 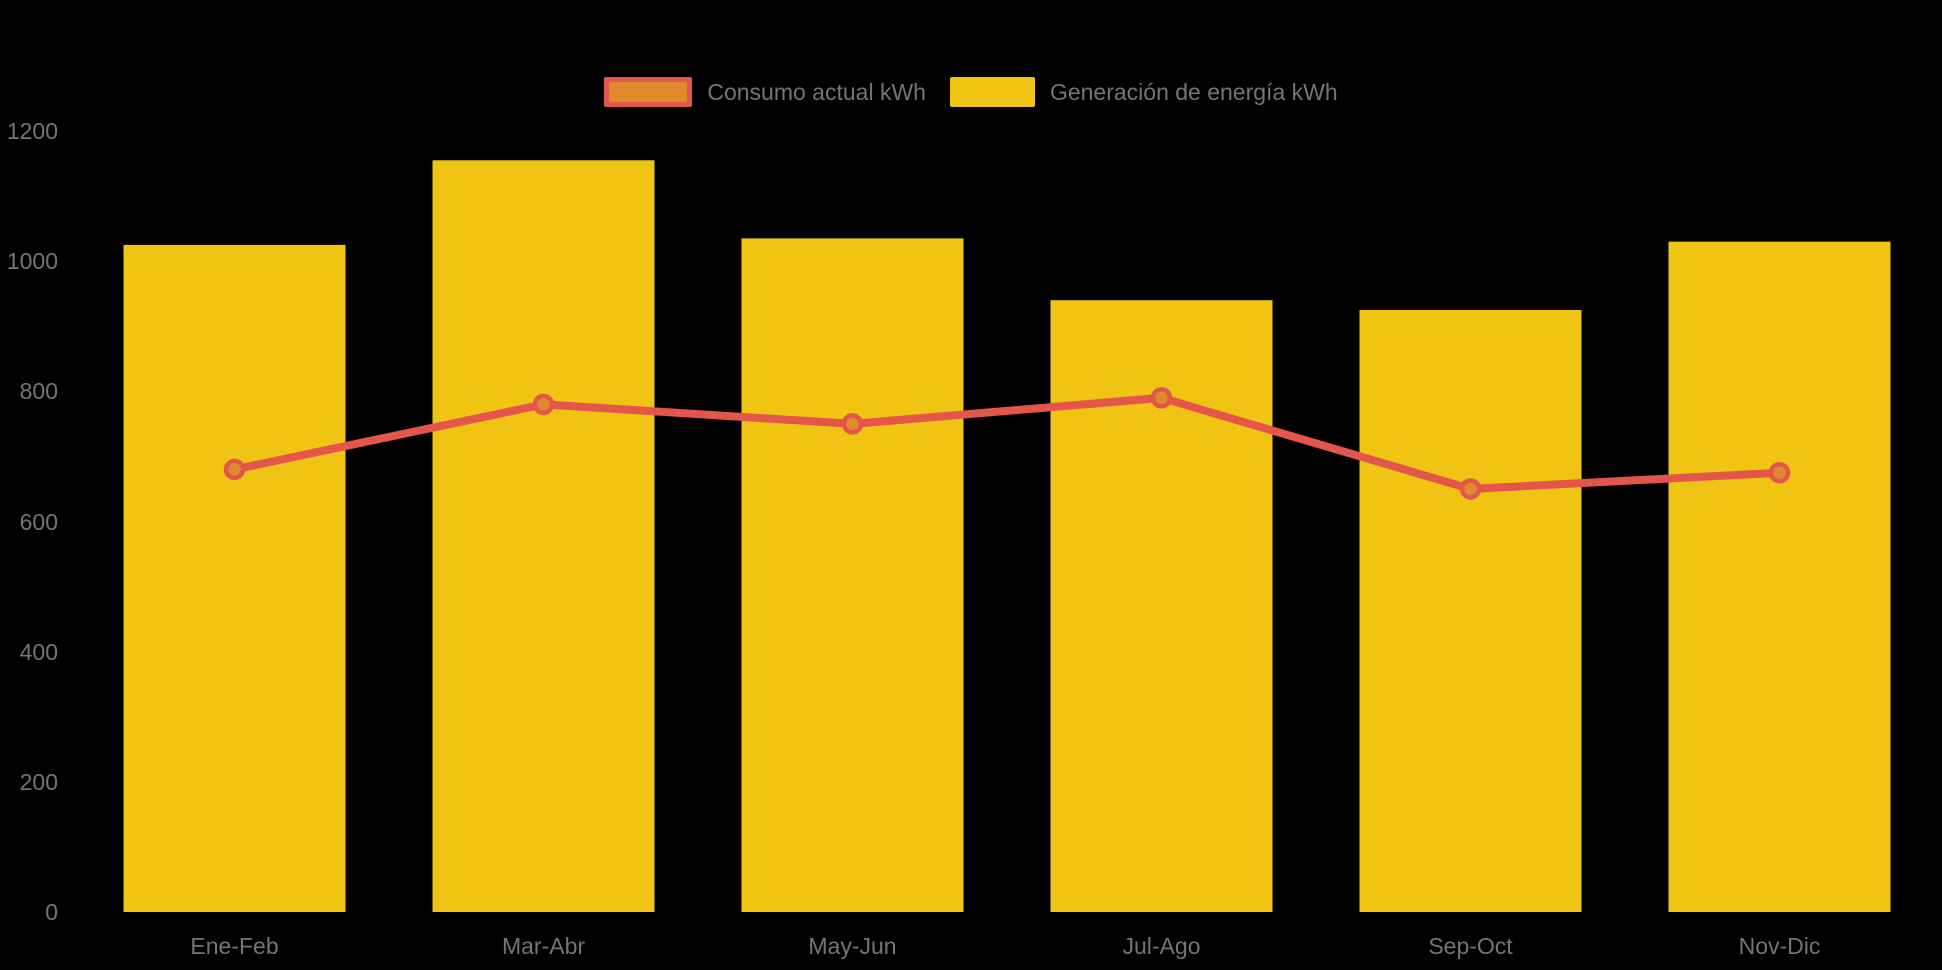 What do you see at coordinates (1193, 91) in the screenshot?
I see `legend-label-generacion-energia: Generación de energía kWh` at bounding box center [1193, 91].